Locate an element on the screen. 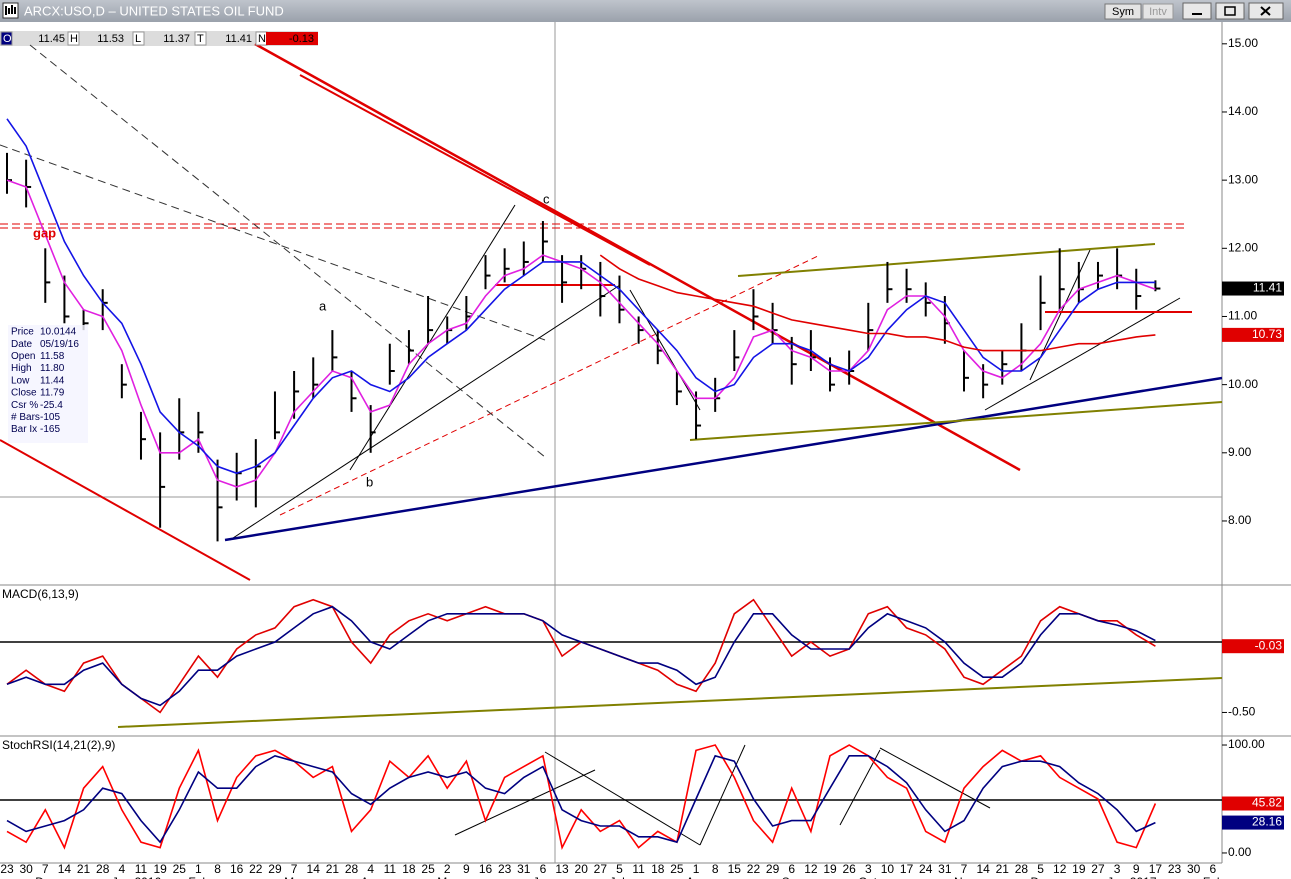 The width and height of the screenshot is (1291, 879). sym-button-label: Sym is located at coordinates (1123, 12).